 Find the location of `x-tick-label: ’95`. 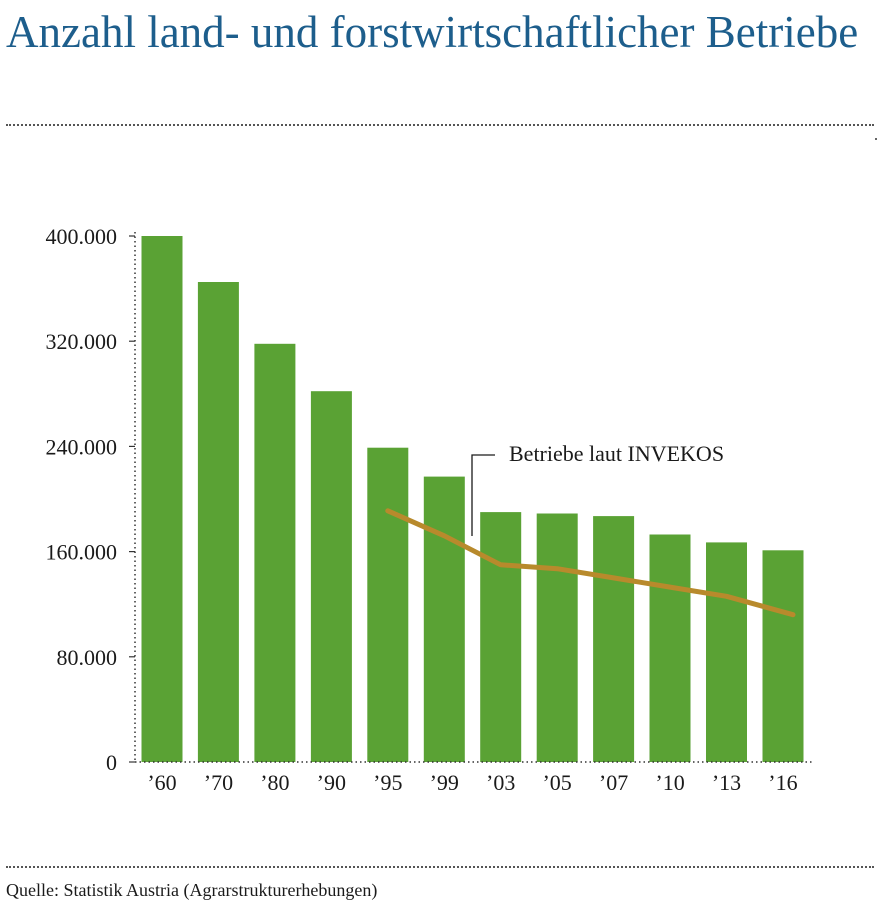

x-tick-label: ’95 is located at coordinates (387, 782).